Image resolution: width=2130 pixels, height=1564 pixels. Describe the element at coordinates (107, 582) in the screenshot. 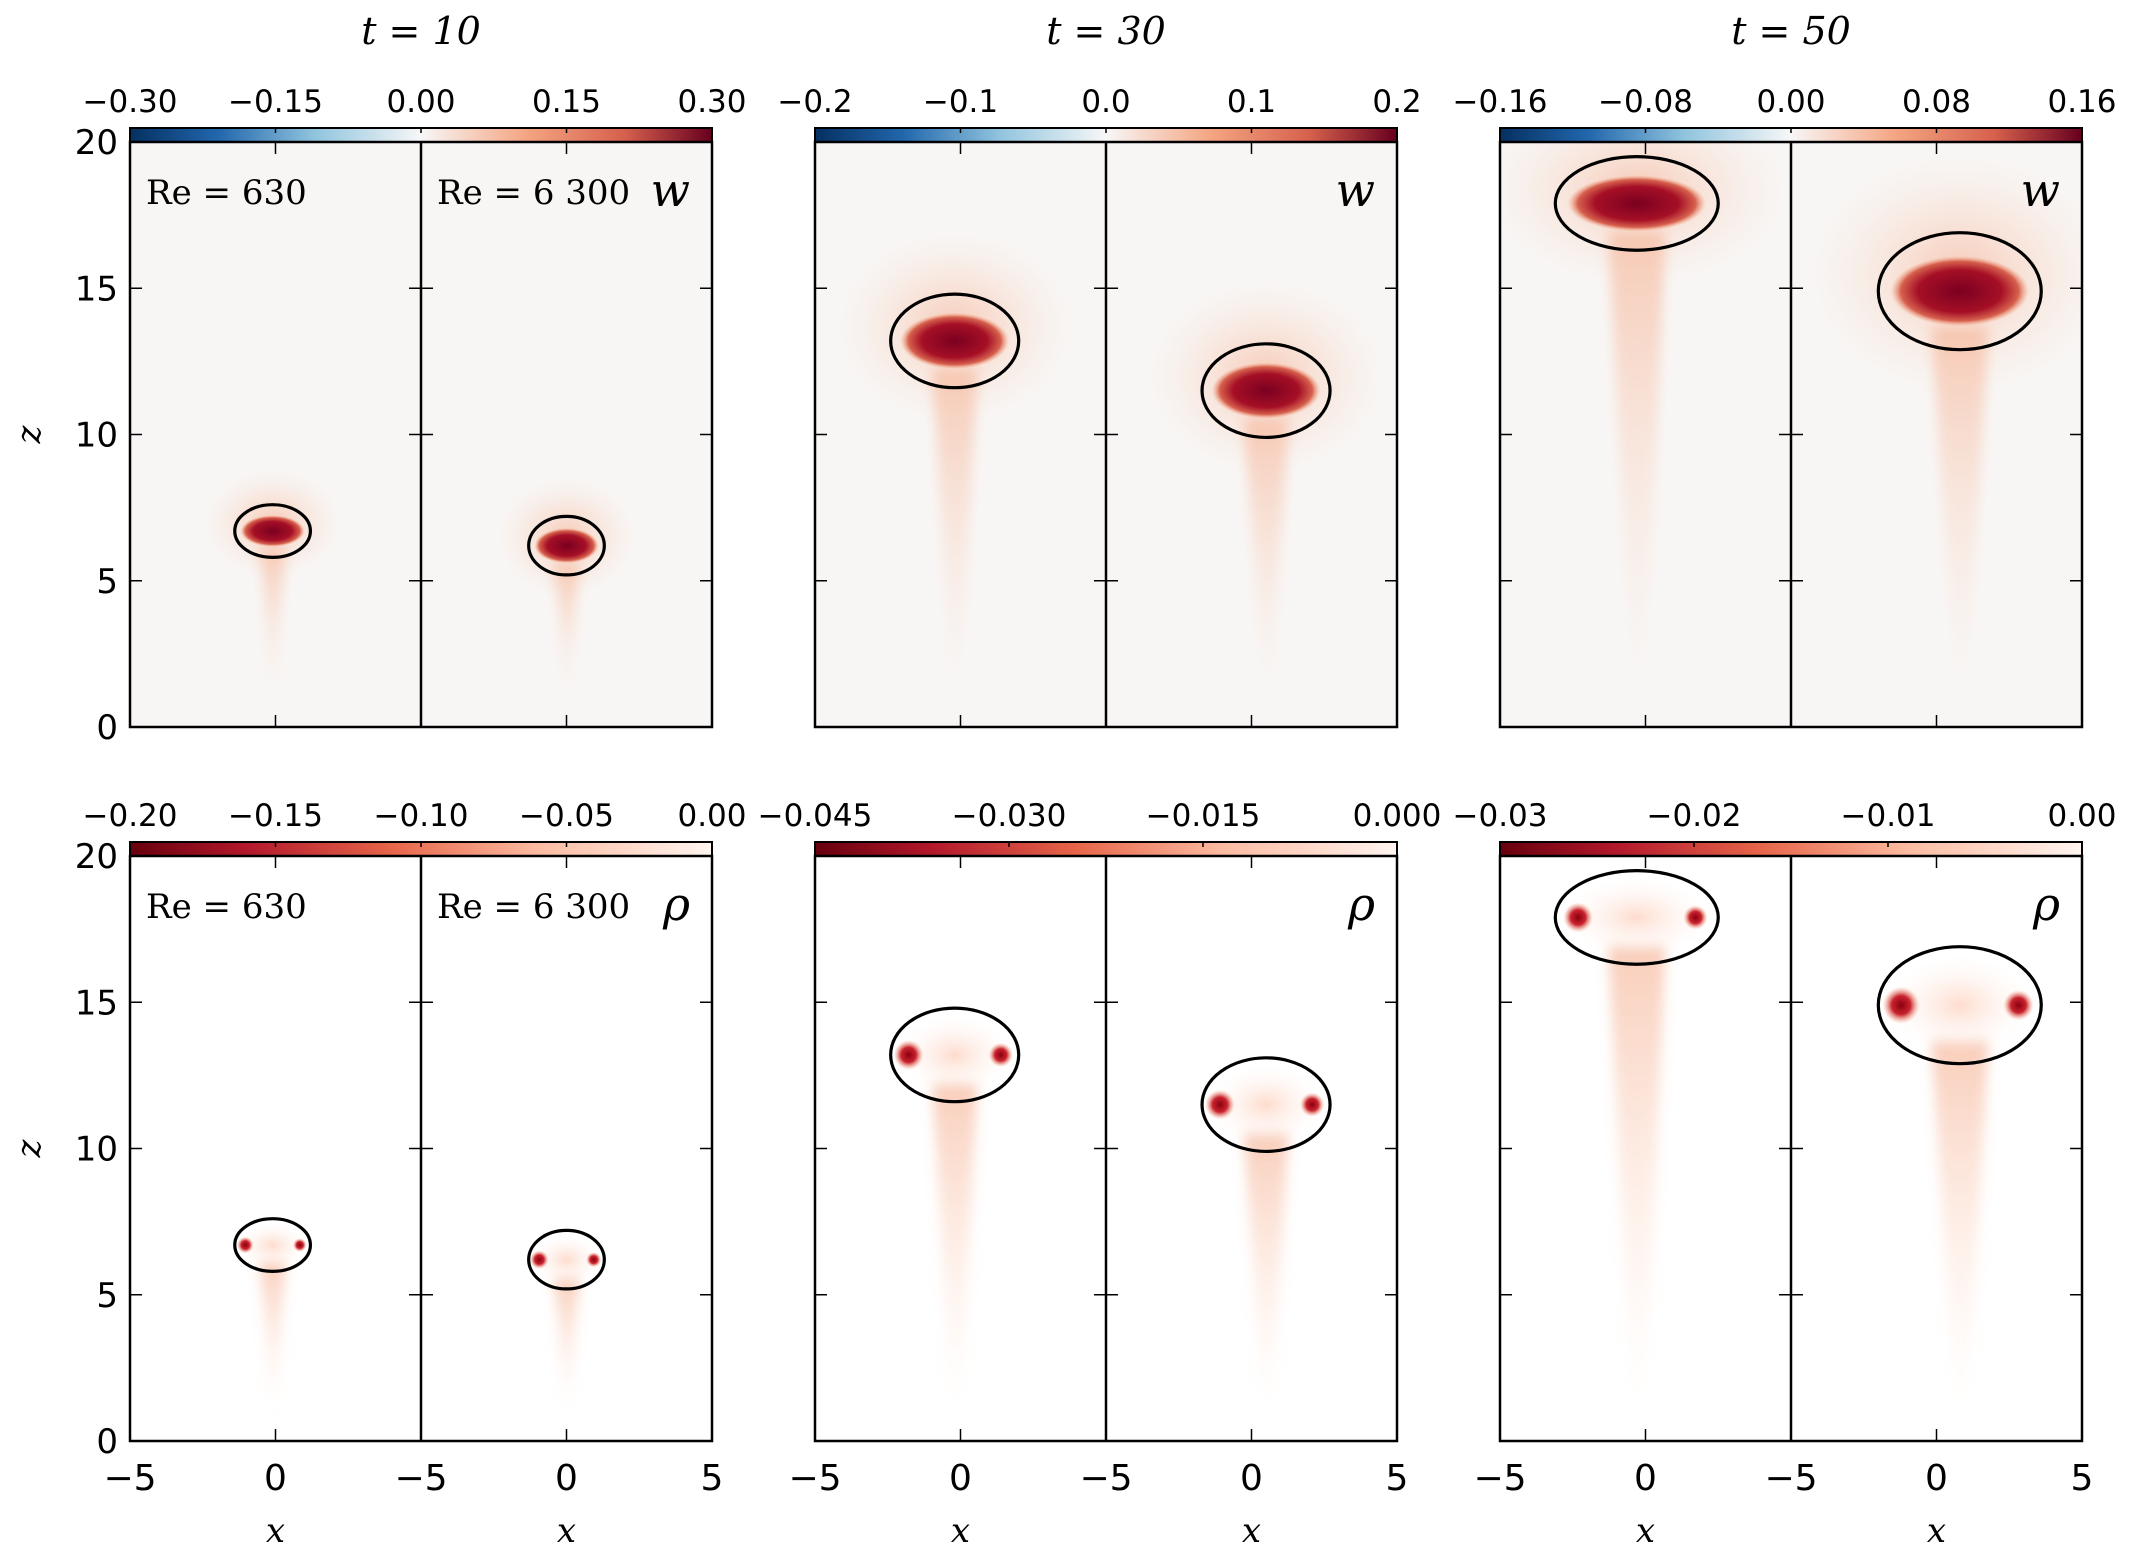

I see `z-tick-label: 5` at that location.